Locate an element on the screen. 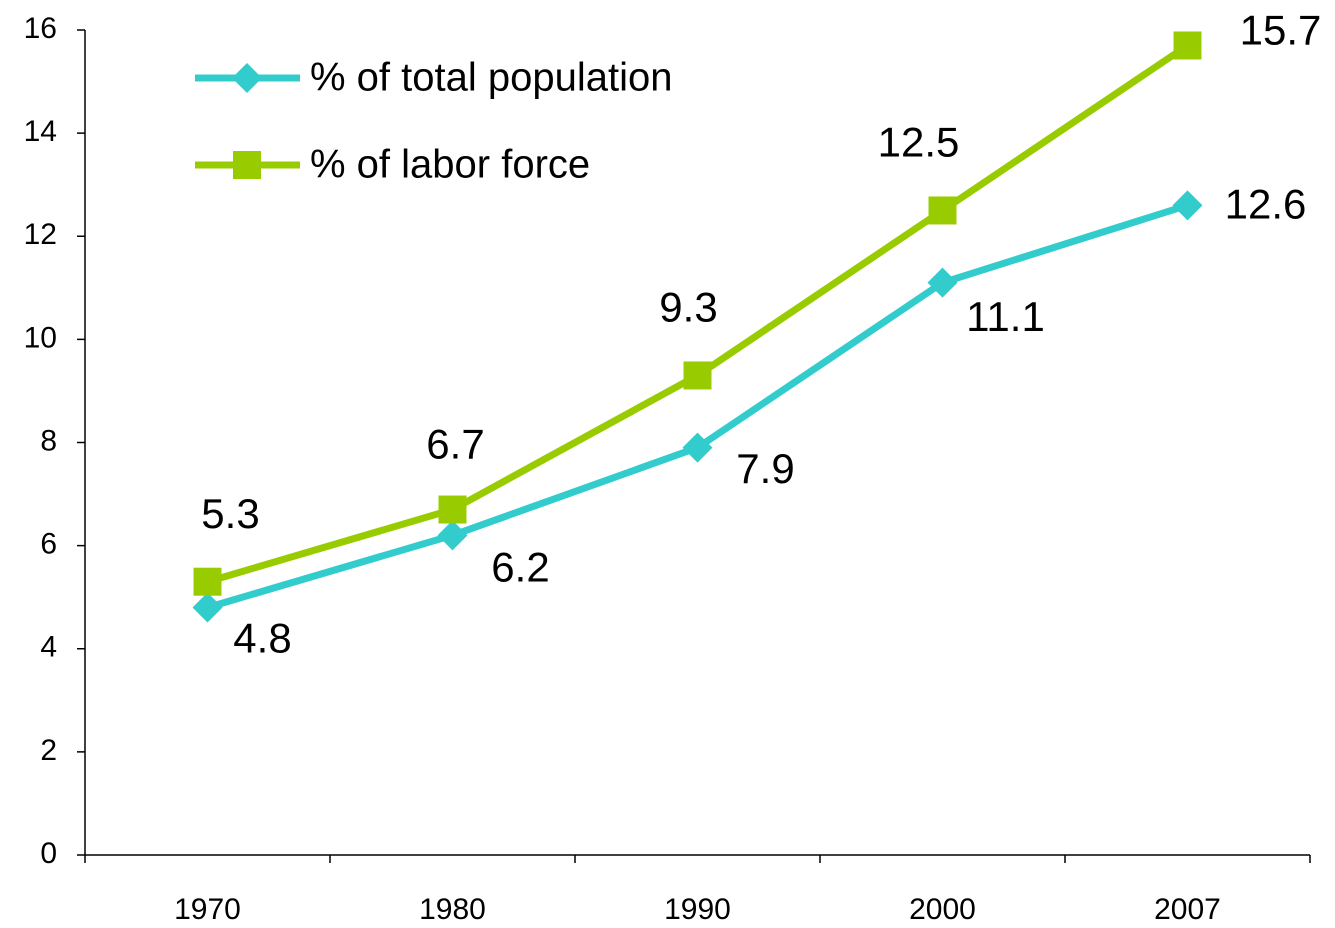 This screenshot has width=1335, height=928. data-label: 7.9 is located at coordinates (765, 468).